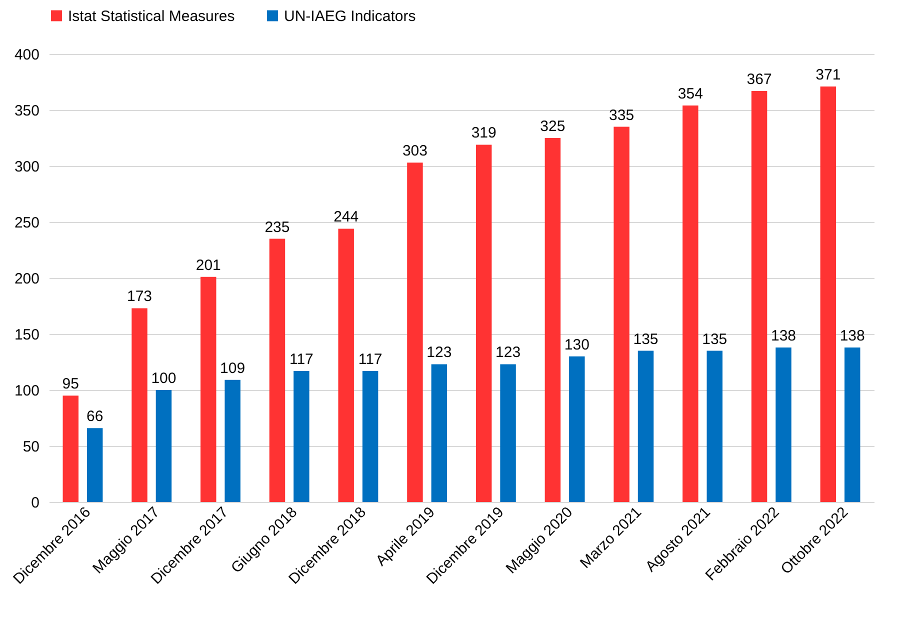 The height and width of the screenshot is (628, 897). What do you see at coordinates (27, 167) in the screenshot?
I see `y-tick-label: 300` at bounding box center [27, 167].